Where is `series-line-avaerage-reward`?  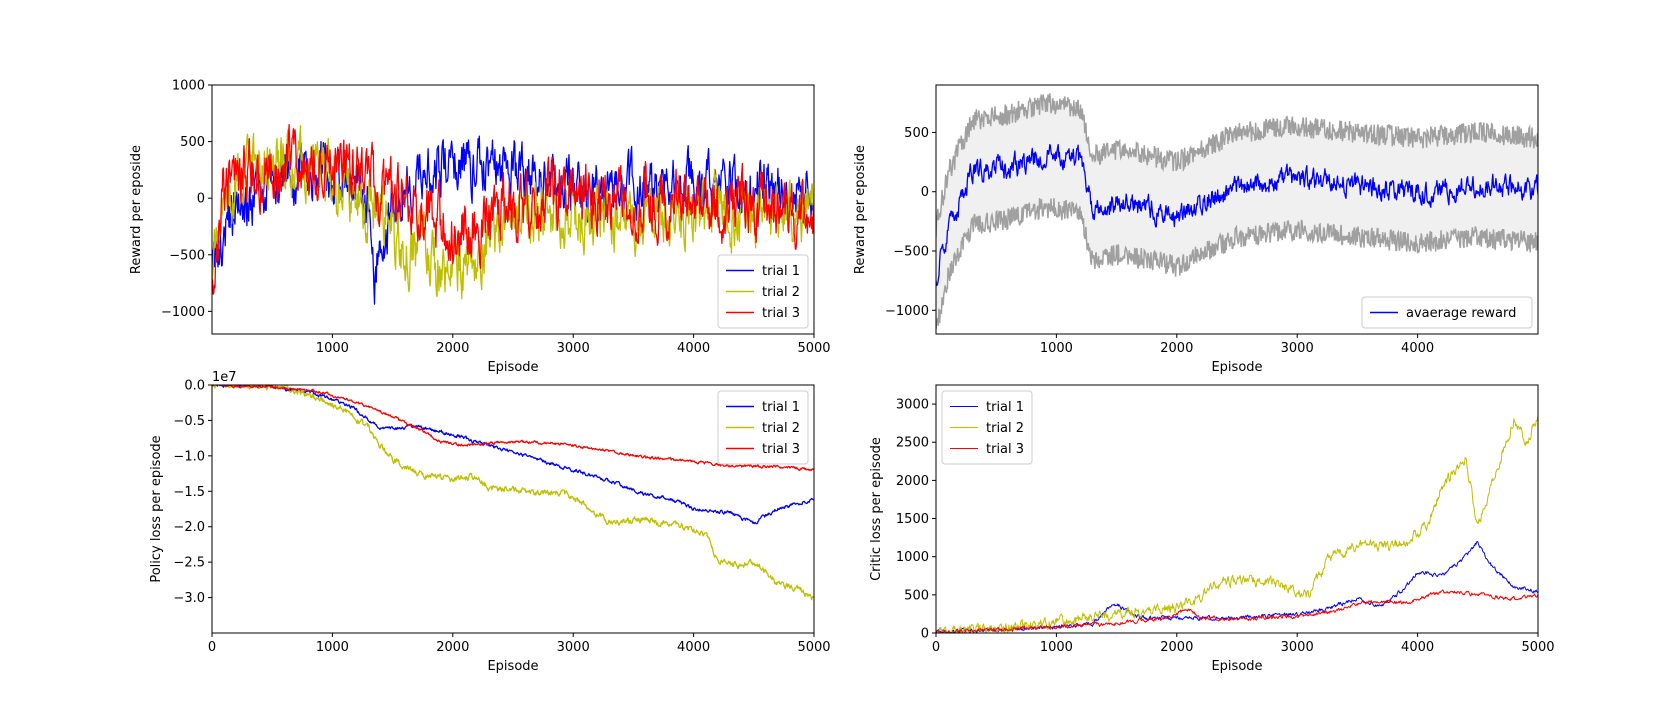
series-line-avaerage-reward is located at coordinates (1237, 215).